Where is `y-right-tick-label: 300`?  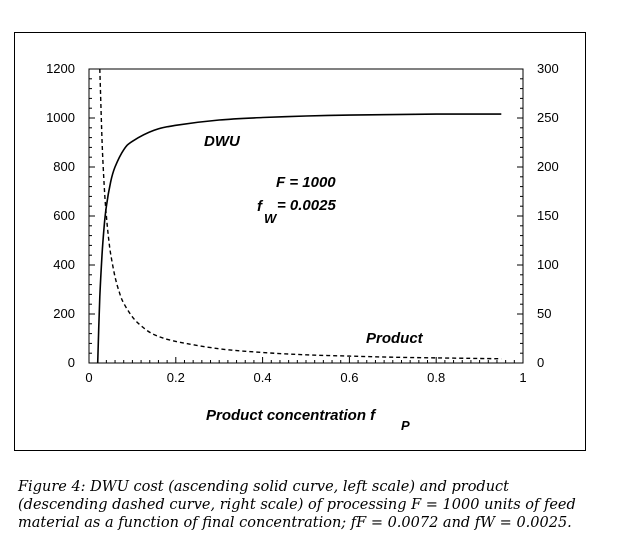 y-right-tick-label: 300 is located at coordinates (548, 68).